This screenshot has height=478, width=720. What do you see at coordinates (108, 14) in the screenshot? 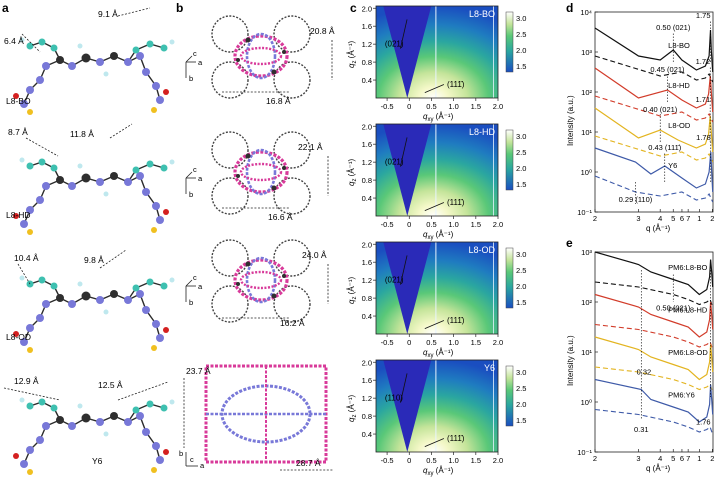
I see `dimension-label: 9.1 Å` at bounding box center [108, 14].